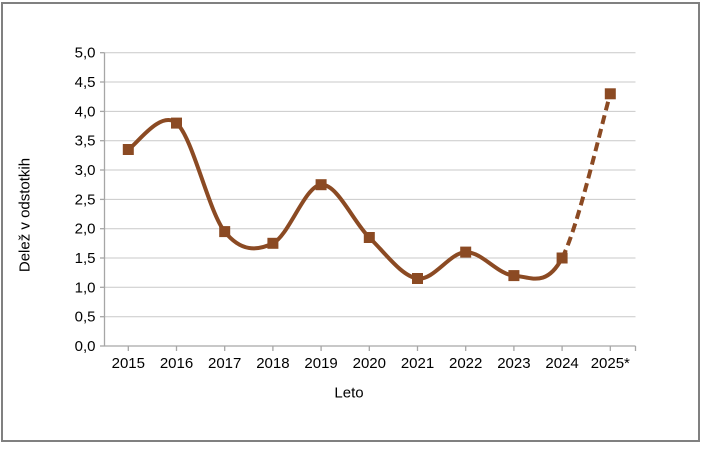 Image resolution: width=705 pixels, height=449 pixels. I want to click on x-axis-title: Leto, so click(349, 393).